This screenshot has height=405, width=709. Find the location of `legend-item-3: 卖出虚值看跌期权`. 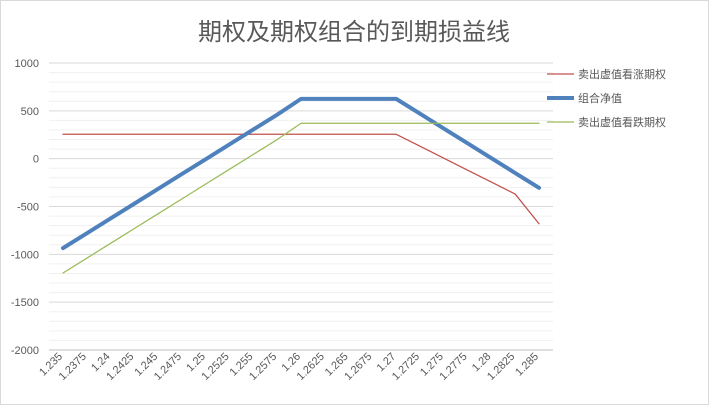

legend-item-3: 卖出虚值看跌期权 is located at coordinates (606, 122).